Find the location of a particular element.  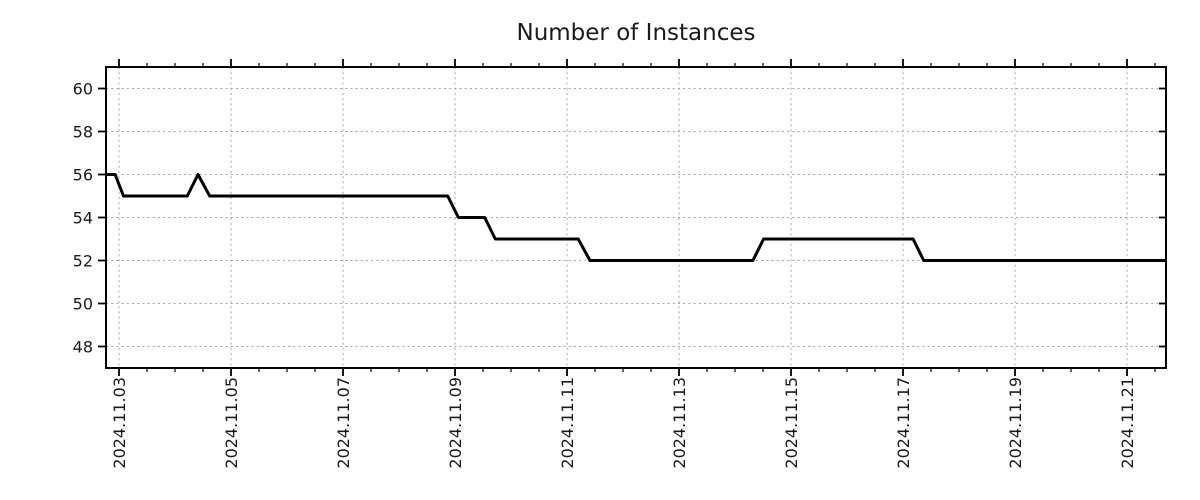

x-tick-label: 2024.11.17 is located at coordinates (903, 423).